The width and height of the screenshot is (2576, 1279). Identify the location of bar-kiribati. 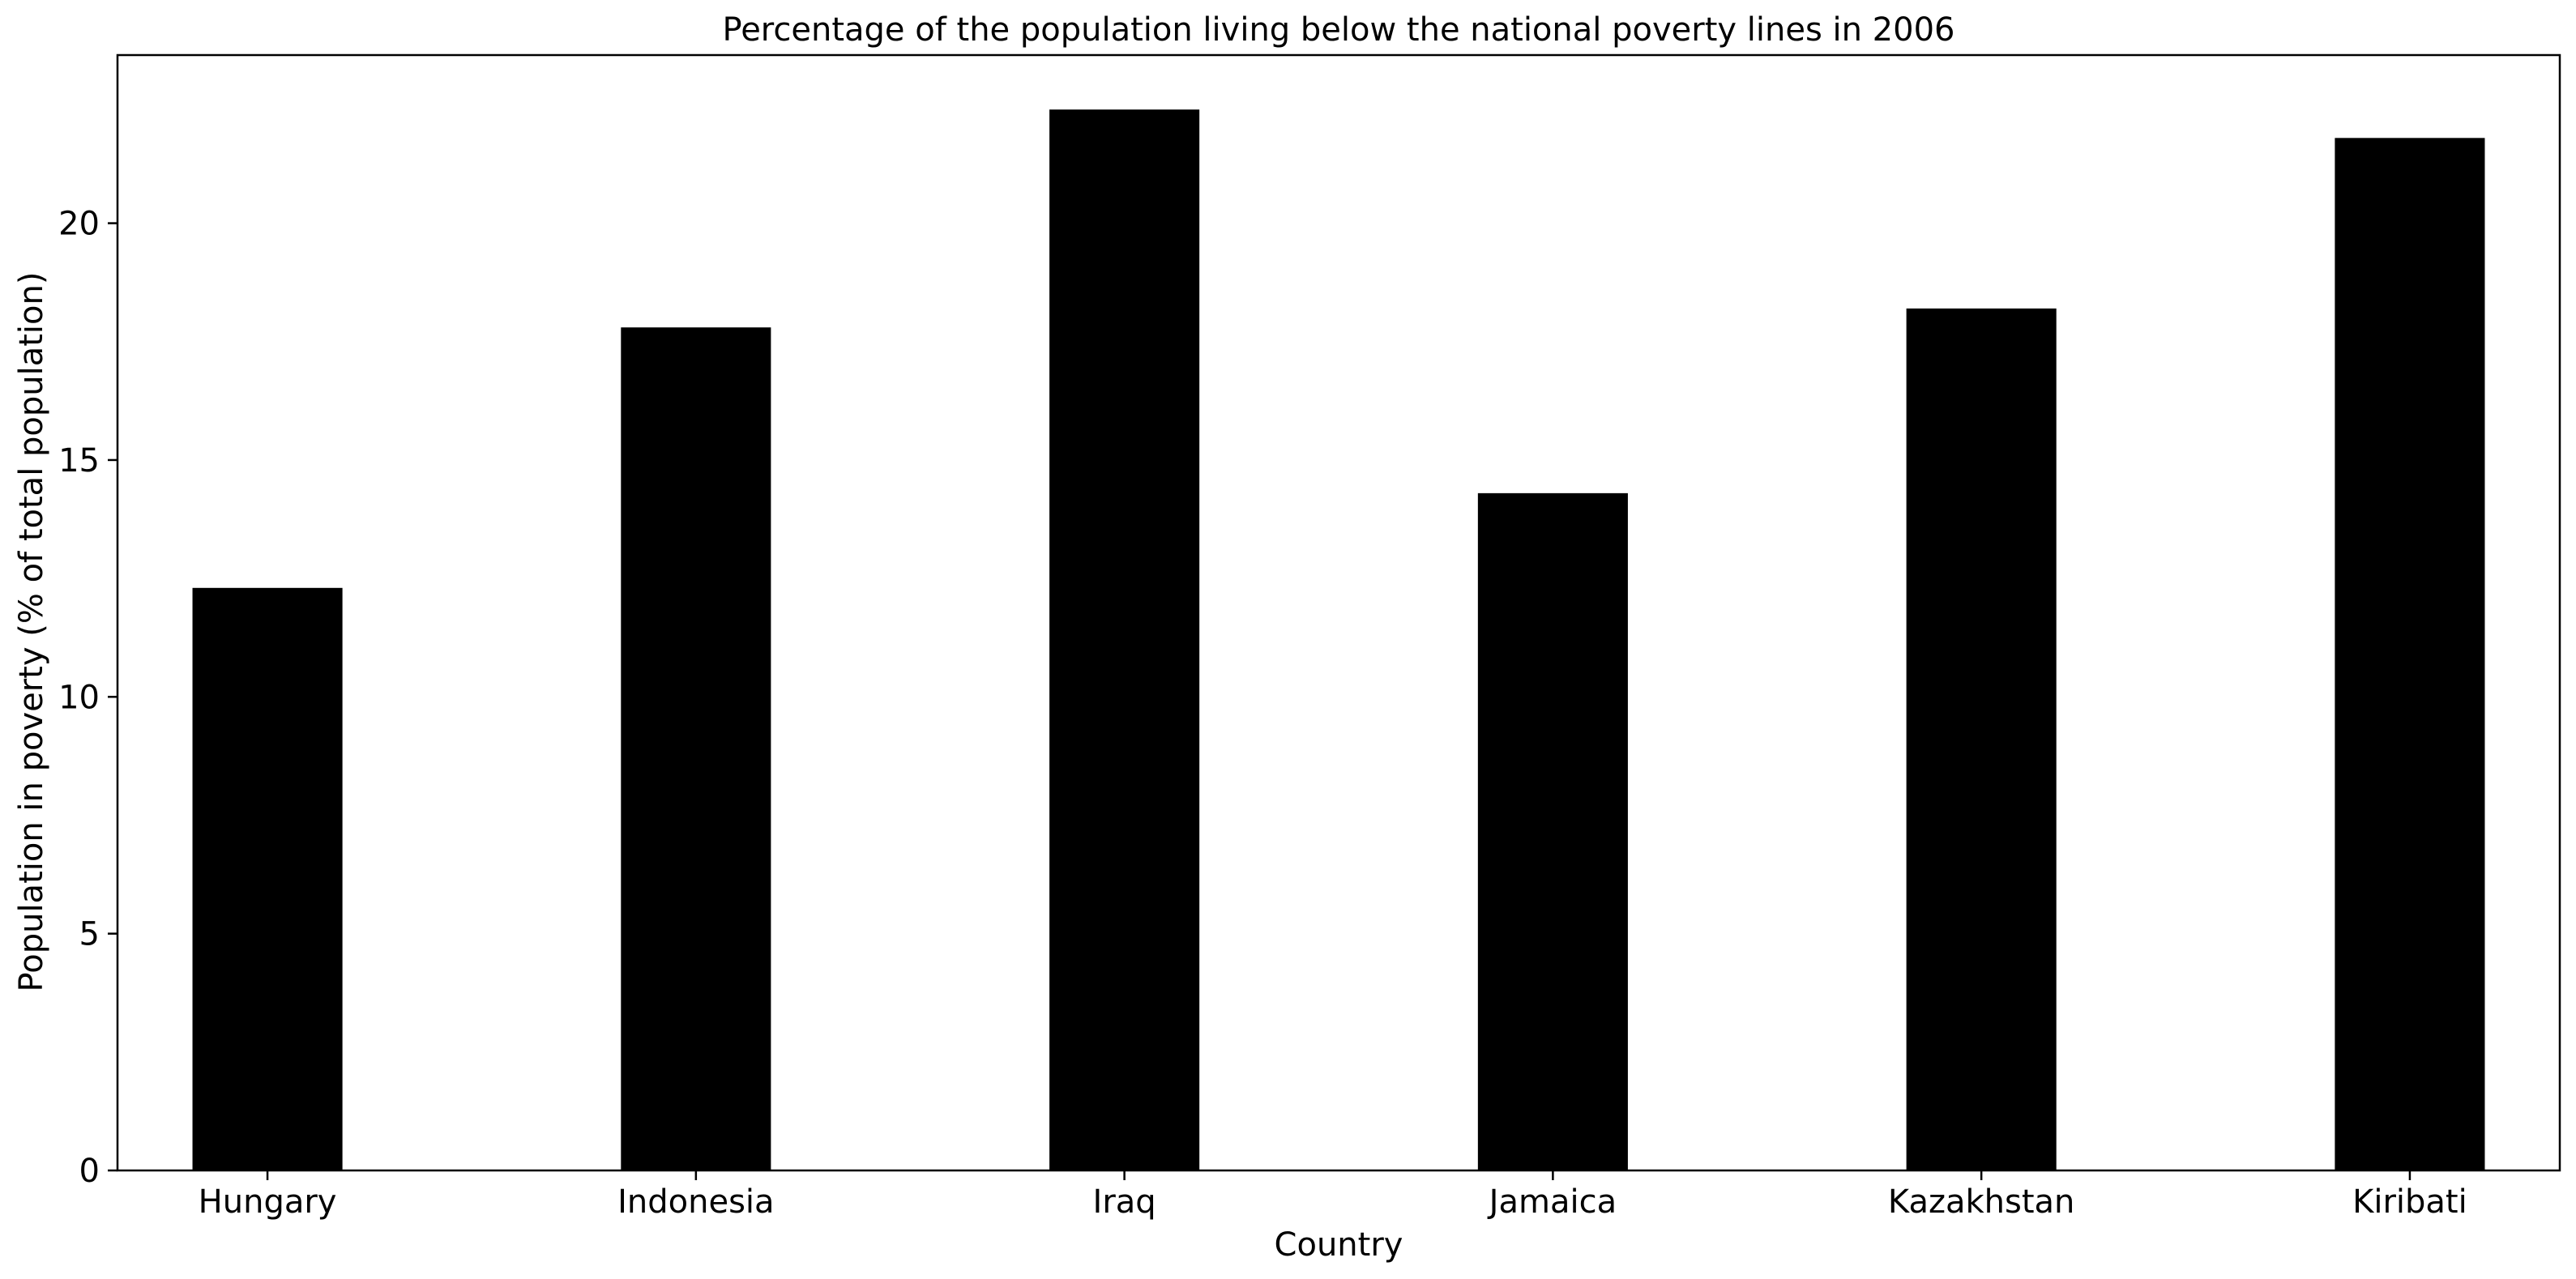
(2410, 654).